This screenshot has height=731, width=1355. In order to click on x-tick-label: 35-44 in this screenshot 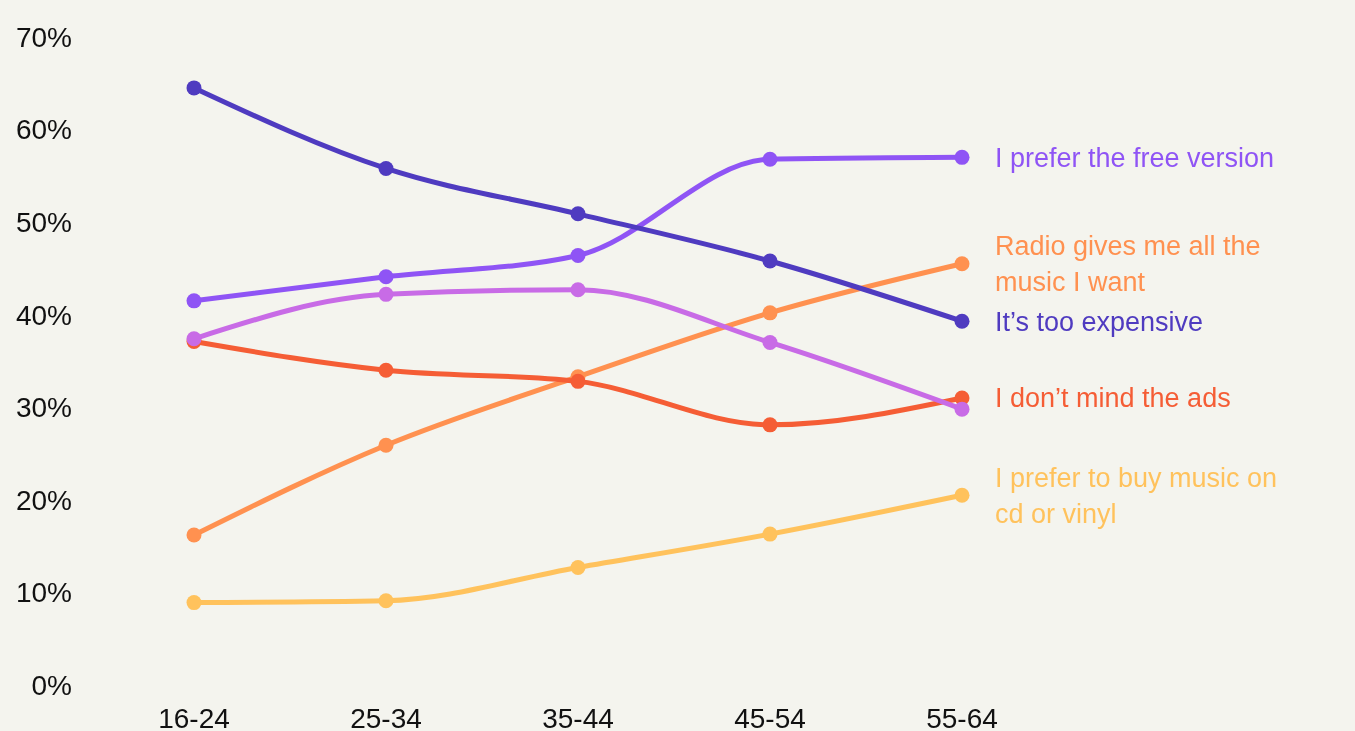, I will do `click(578, 716)`.